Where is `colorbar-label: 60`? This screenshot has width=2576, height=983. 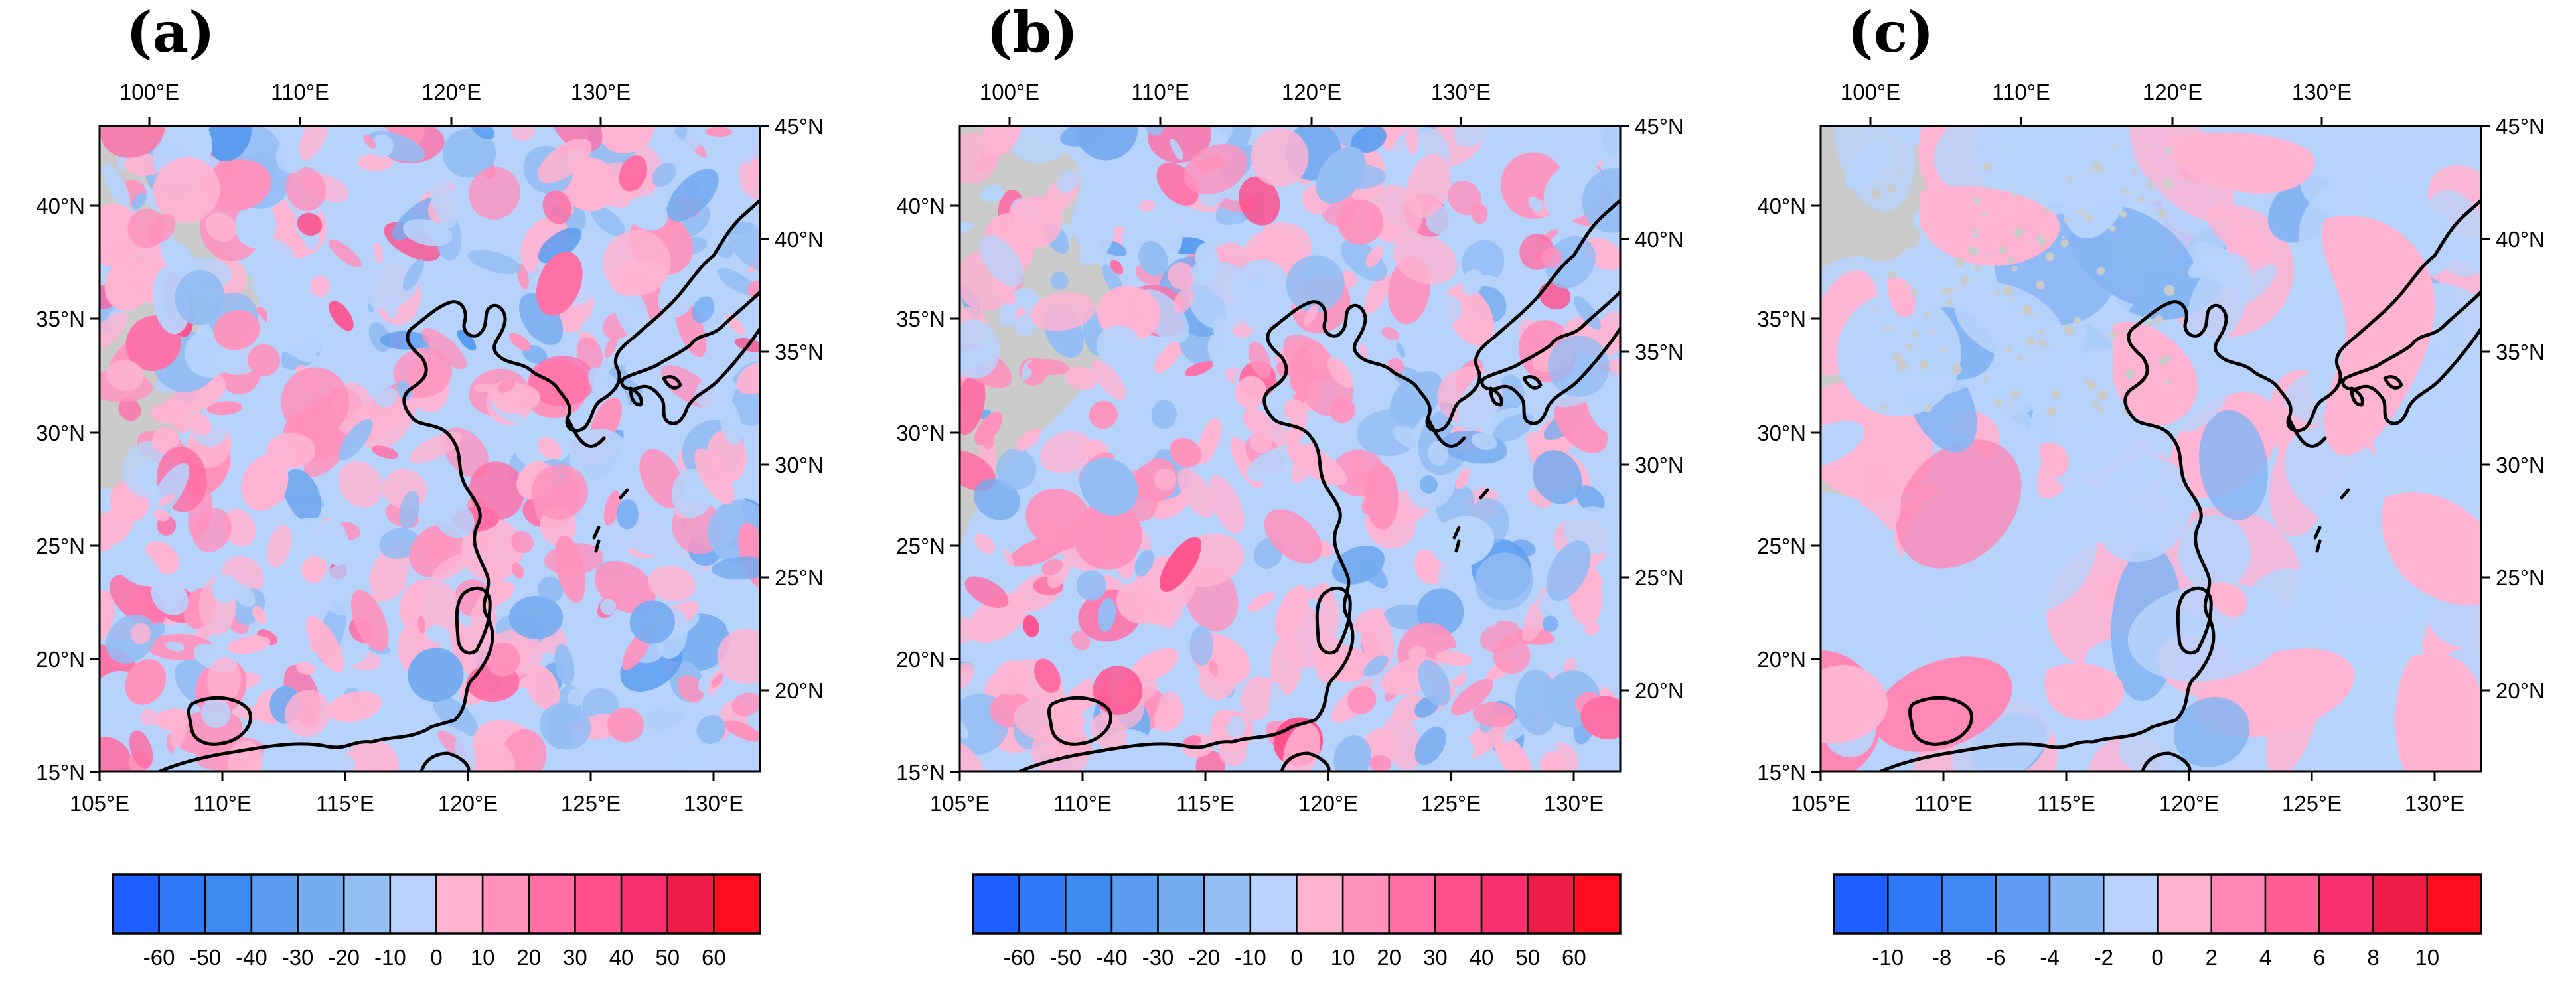
colorbar-label: 60 is located at coordinates (1574, 957).